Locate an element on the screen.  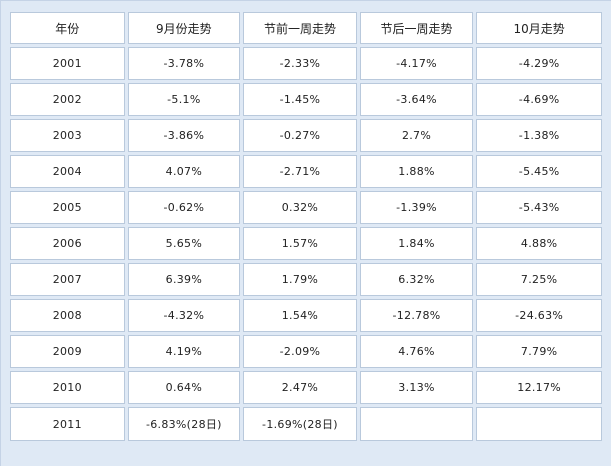
table-row: 2010 0.64% 2.47% 3.13% 12.17% is located at coordinates (306, 387).